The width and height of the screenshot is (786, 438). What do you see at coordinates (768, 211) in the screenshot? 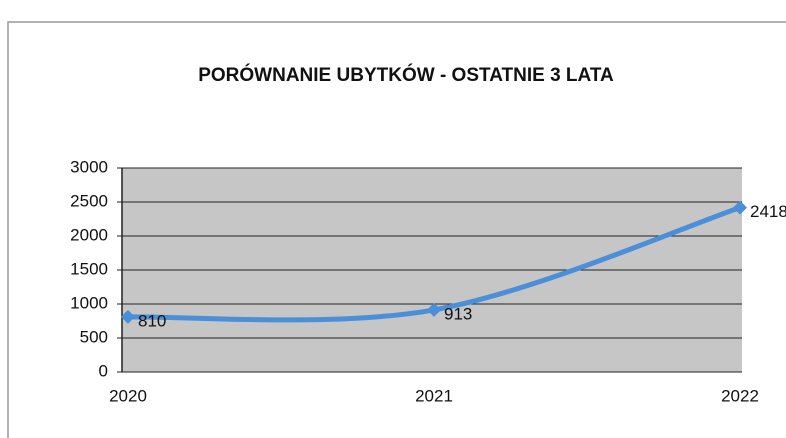
I see `data-label: 2418` at bounding box center [768, 211].